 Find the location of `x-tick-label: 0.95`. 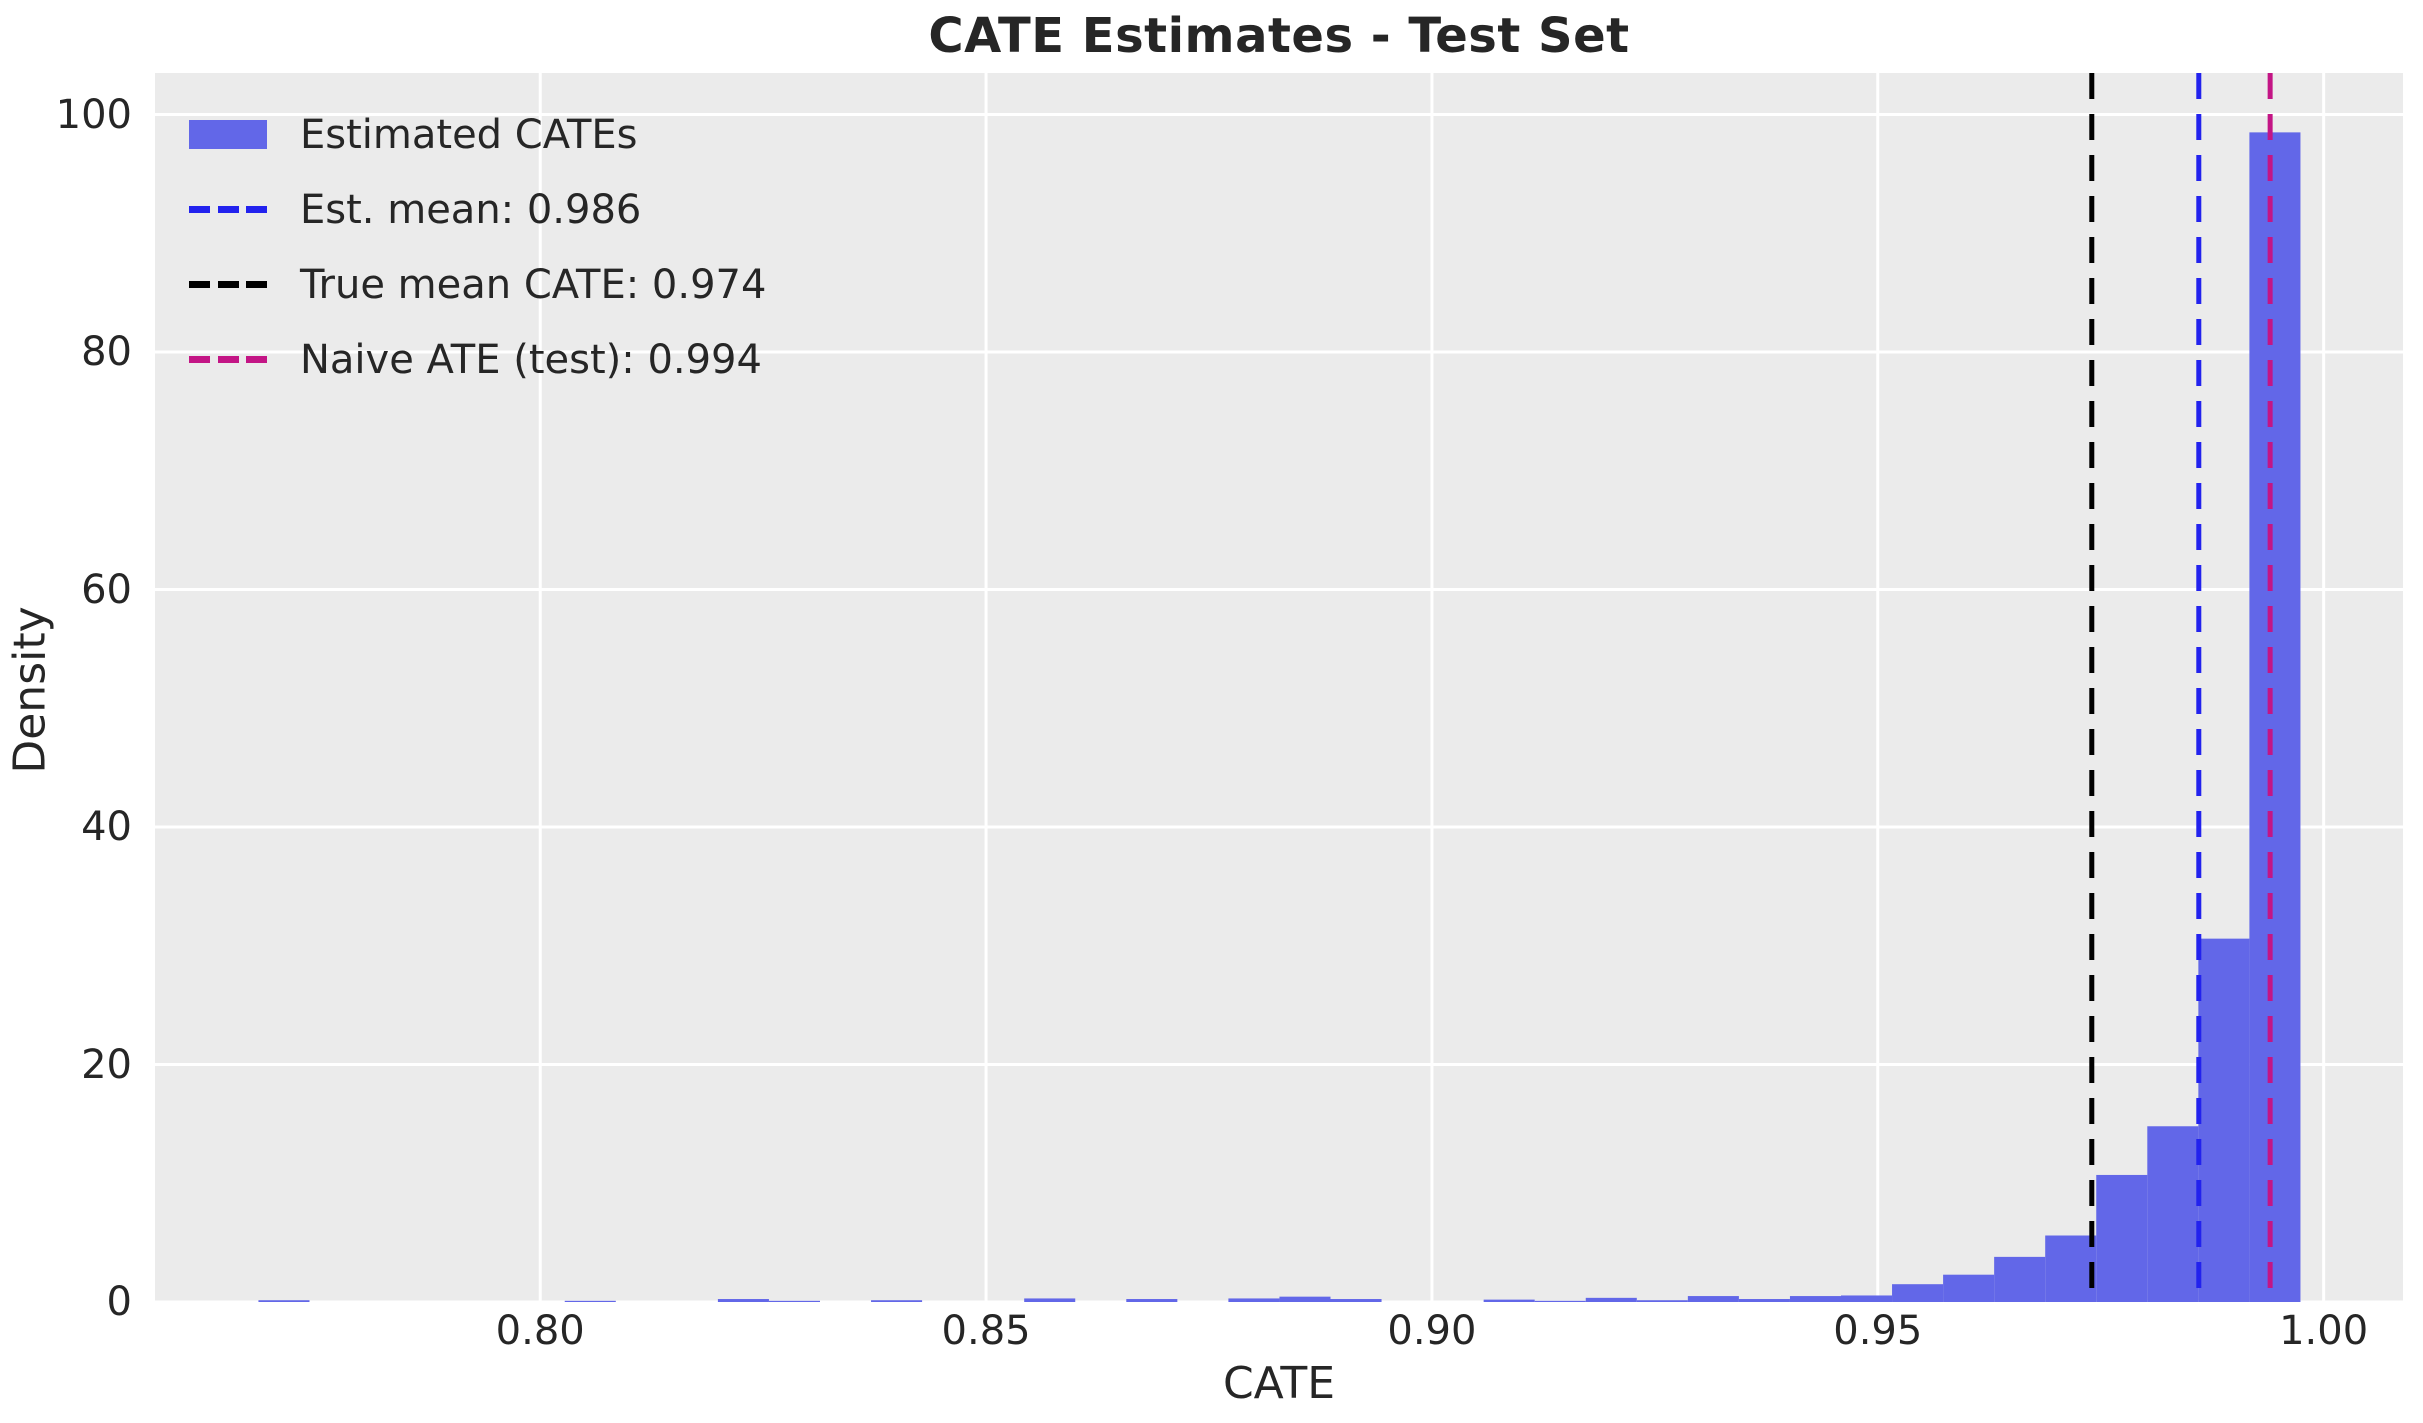

x-tick-label: 0.95 is located at coordinates (1878, 1331).